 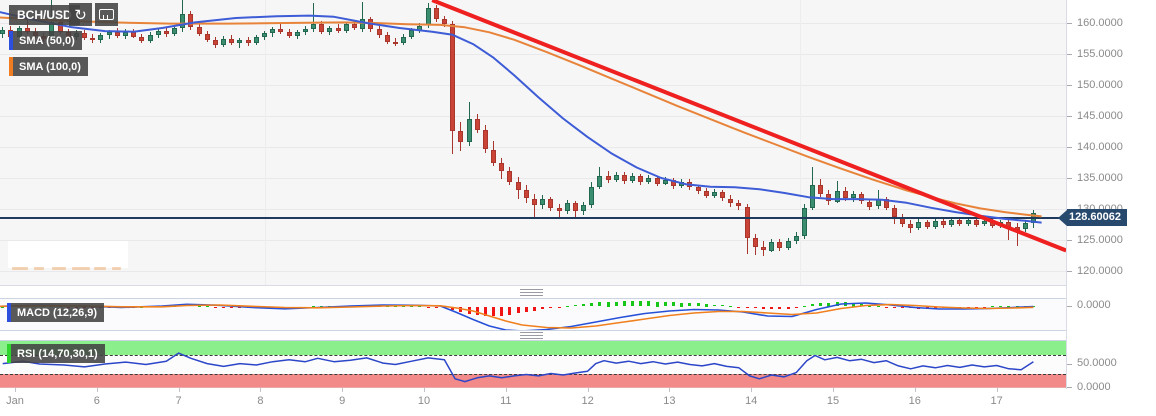 What do you see at coordinates (1092, 218) in the screenshot?
I see `current-price-badge: 128.60062` at bounding box center [1092, 218].